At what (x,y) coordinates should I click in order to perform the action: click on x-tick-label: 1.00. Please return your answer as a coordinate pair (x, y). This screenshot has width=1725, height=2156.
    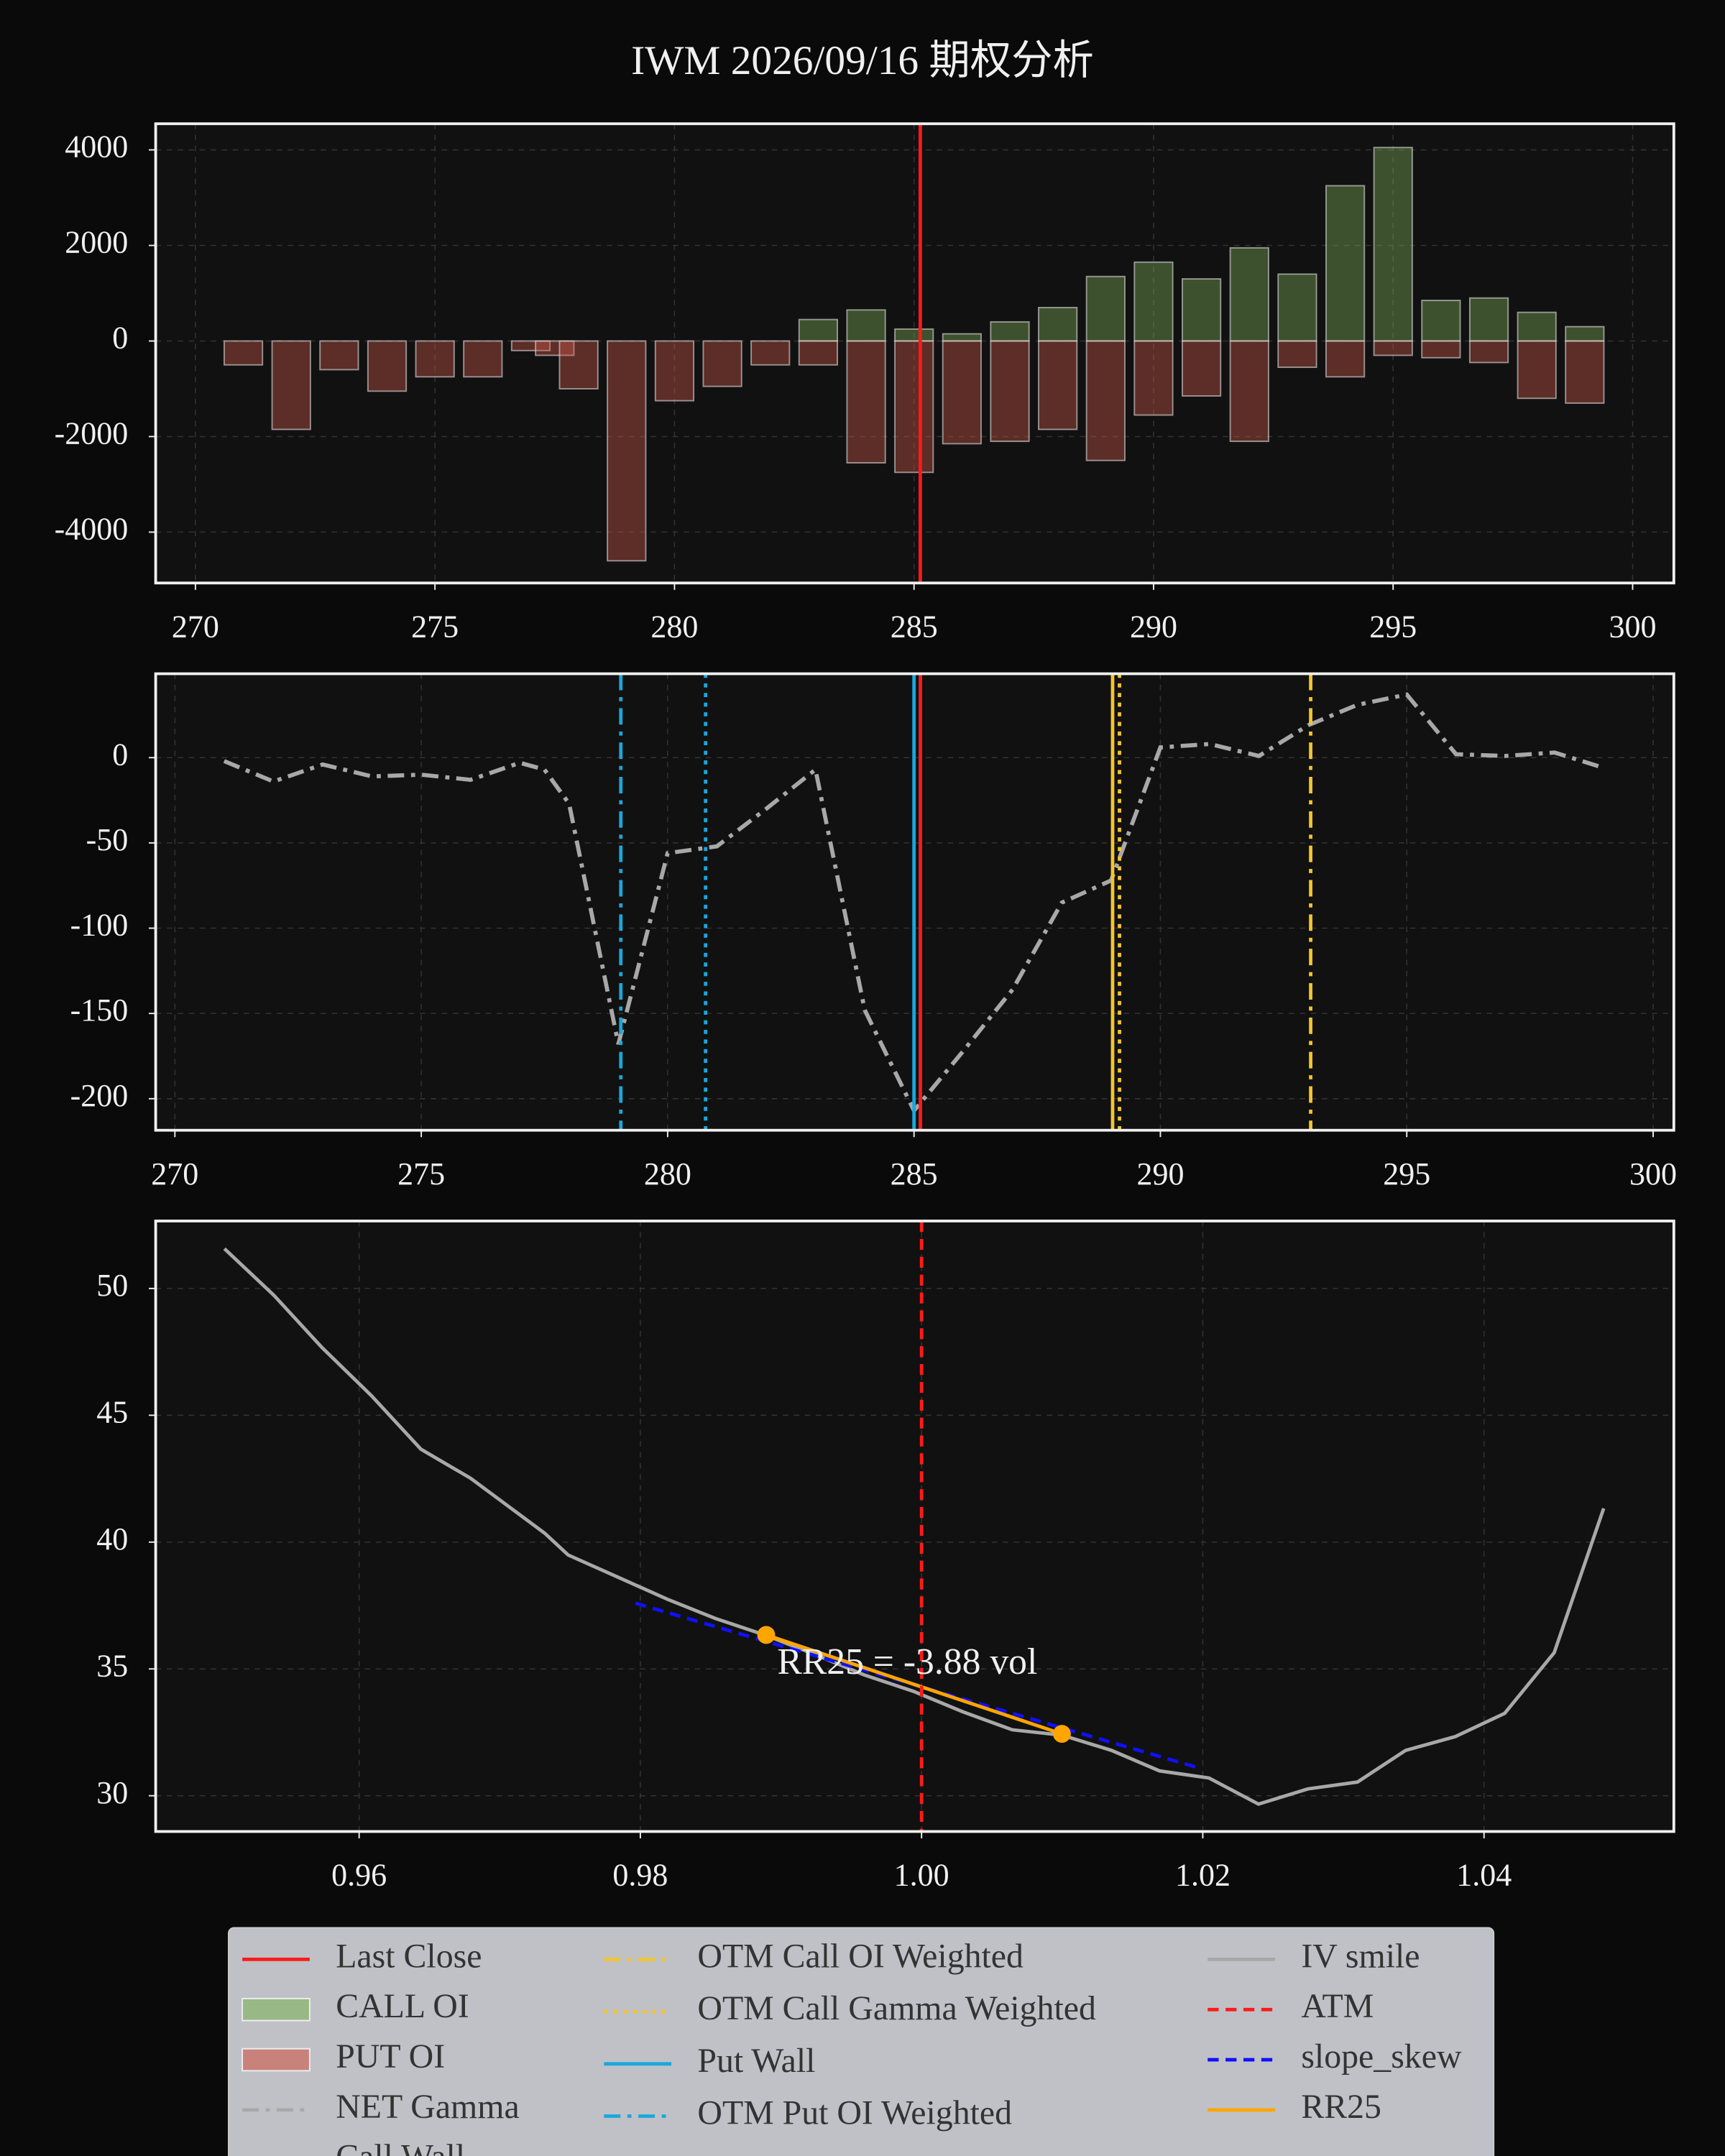
    Looking at the image, I should click on (921, 1876).